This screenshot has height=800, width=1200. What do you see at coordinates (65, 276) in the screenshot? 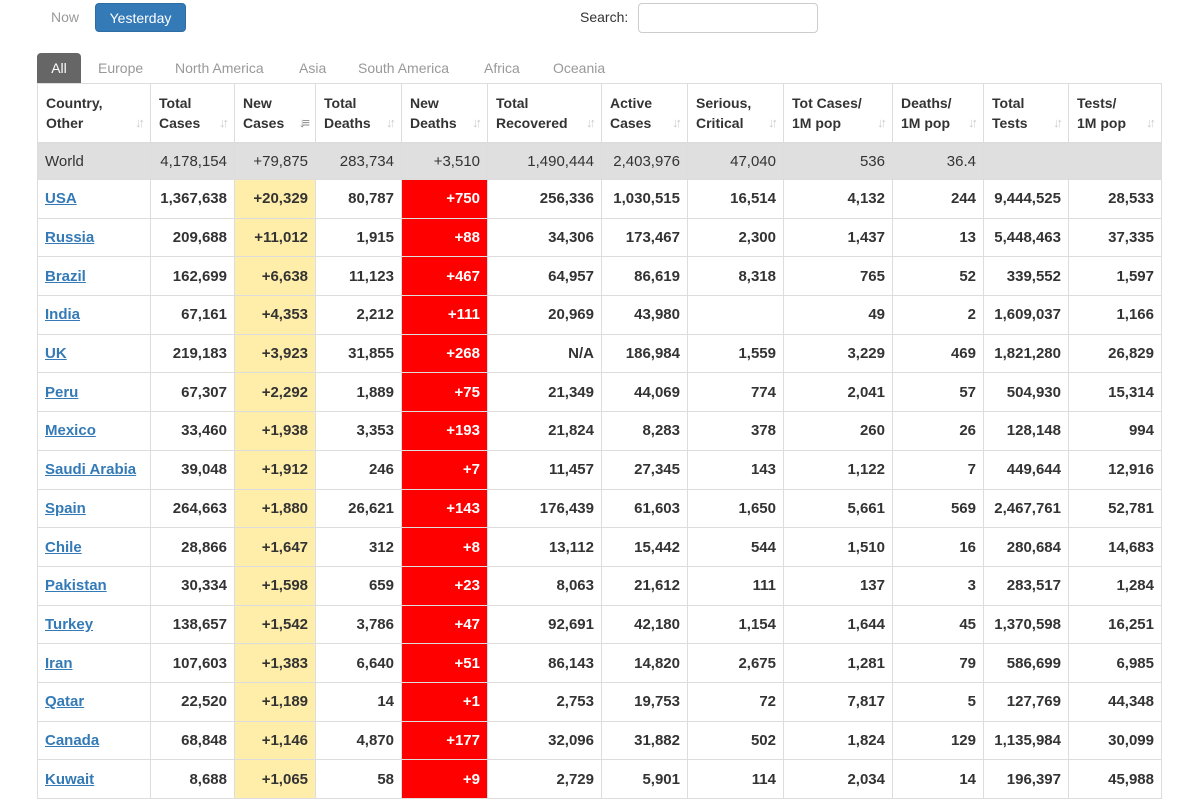
I see `country-link: Brazil` at bounding box center [65, 276].